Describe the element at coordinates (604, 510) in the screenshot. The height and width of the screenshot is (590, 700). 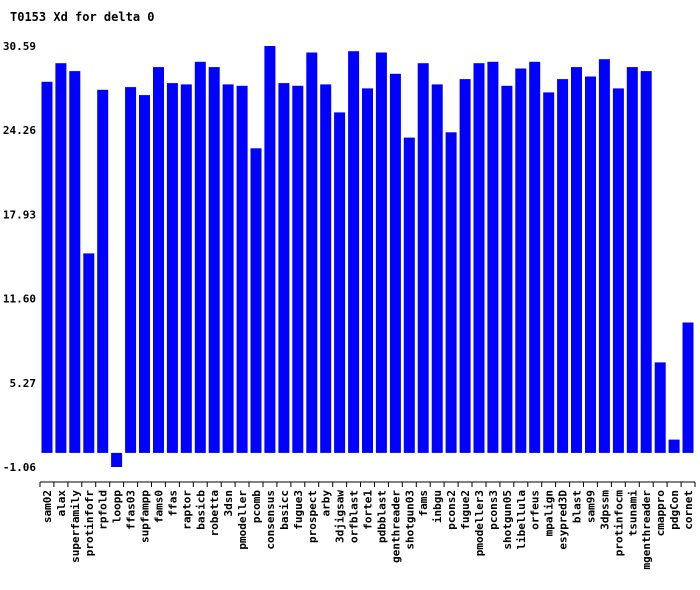
I see `x-tick-label: 3dpssm` at that location.